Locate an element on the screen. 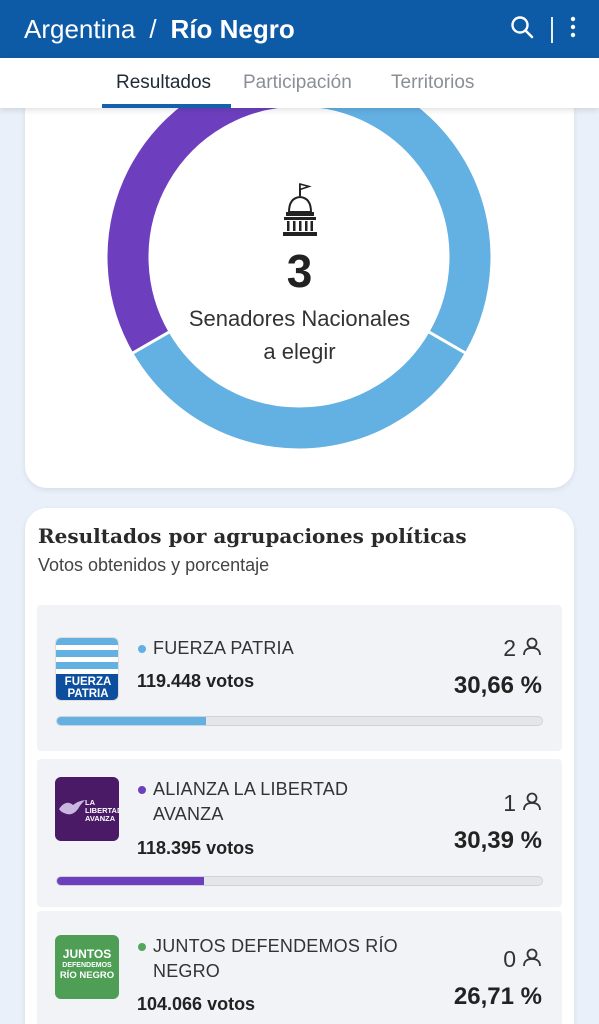 This screenshot has height=1024, width=599. search-icon is located at coordinates (522, 29).